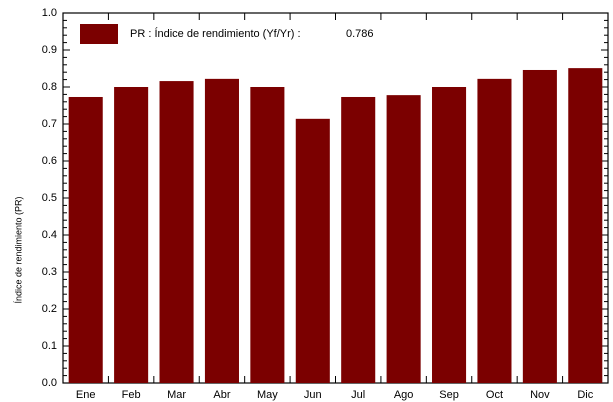 The width and height of the screenshot is (613, 402). Describe the element at coordinates (267, 395) in the screenshot. I see `x-tick-label: May` at that location.